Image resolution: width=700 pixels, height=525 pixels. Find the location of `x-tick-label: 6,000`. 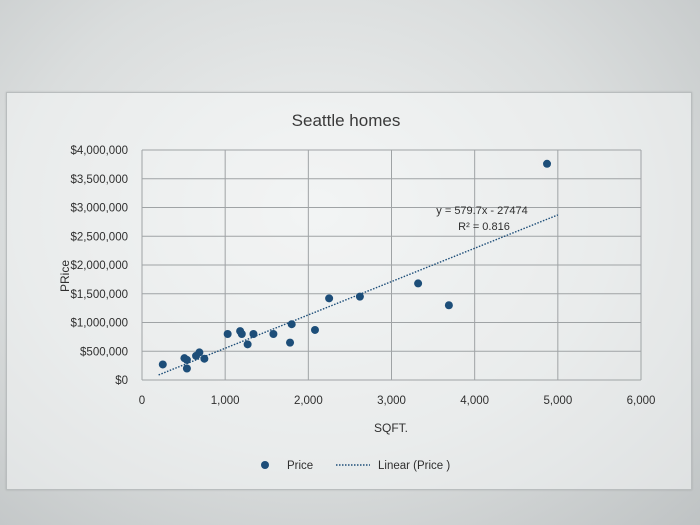

x-tick-label: 6,000 is located at coordinates (641, 401).